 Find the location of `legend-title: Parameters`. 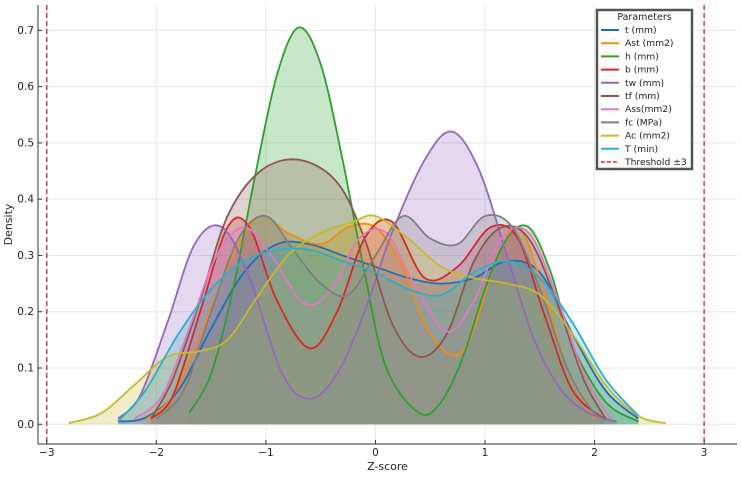

legend-title: Parameters is located at coordinates (644, 17).